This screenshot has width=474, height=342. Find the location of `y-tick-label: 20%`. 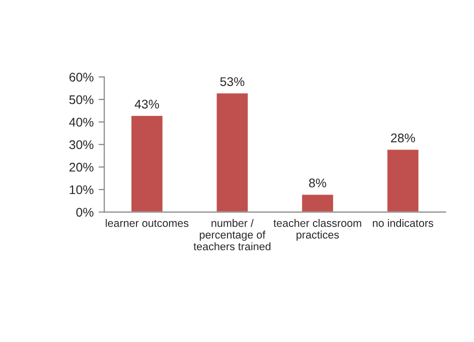

y-tick-label: 20% is located at coordinates (81, 167).